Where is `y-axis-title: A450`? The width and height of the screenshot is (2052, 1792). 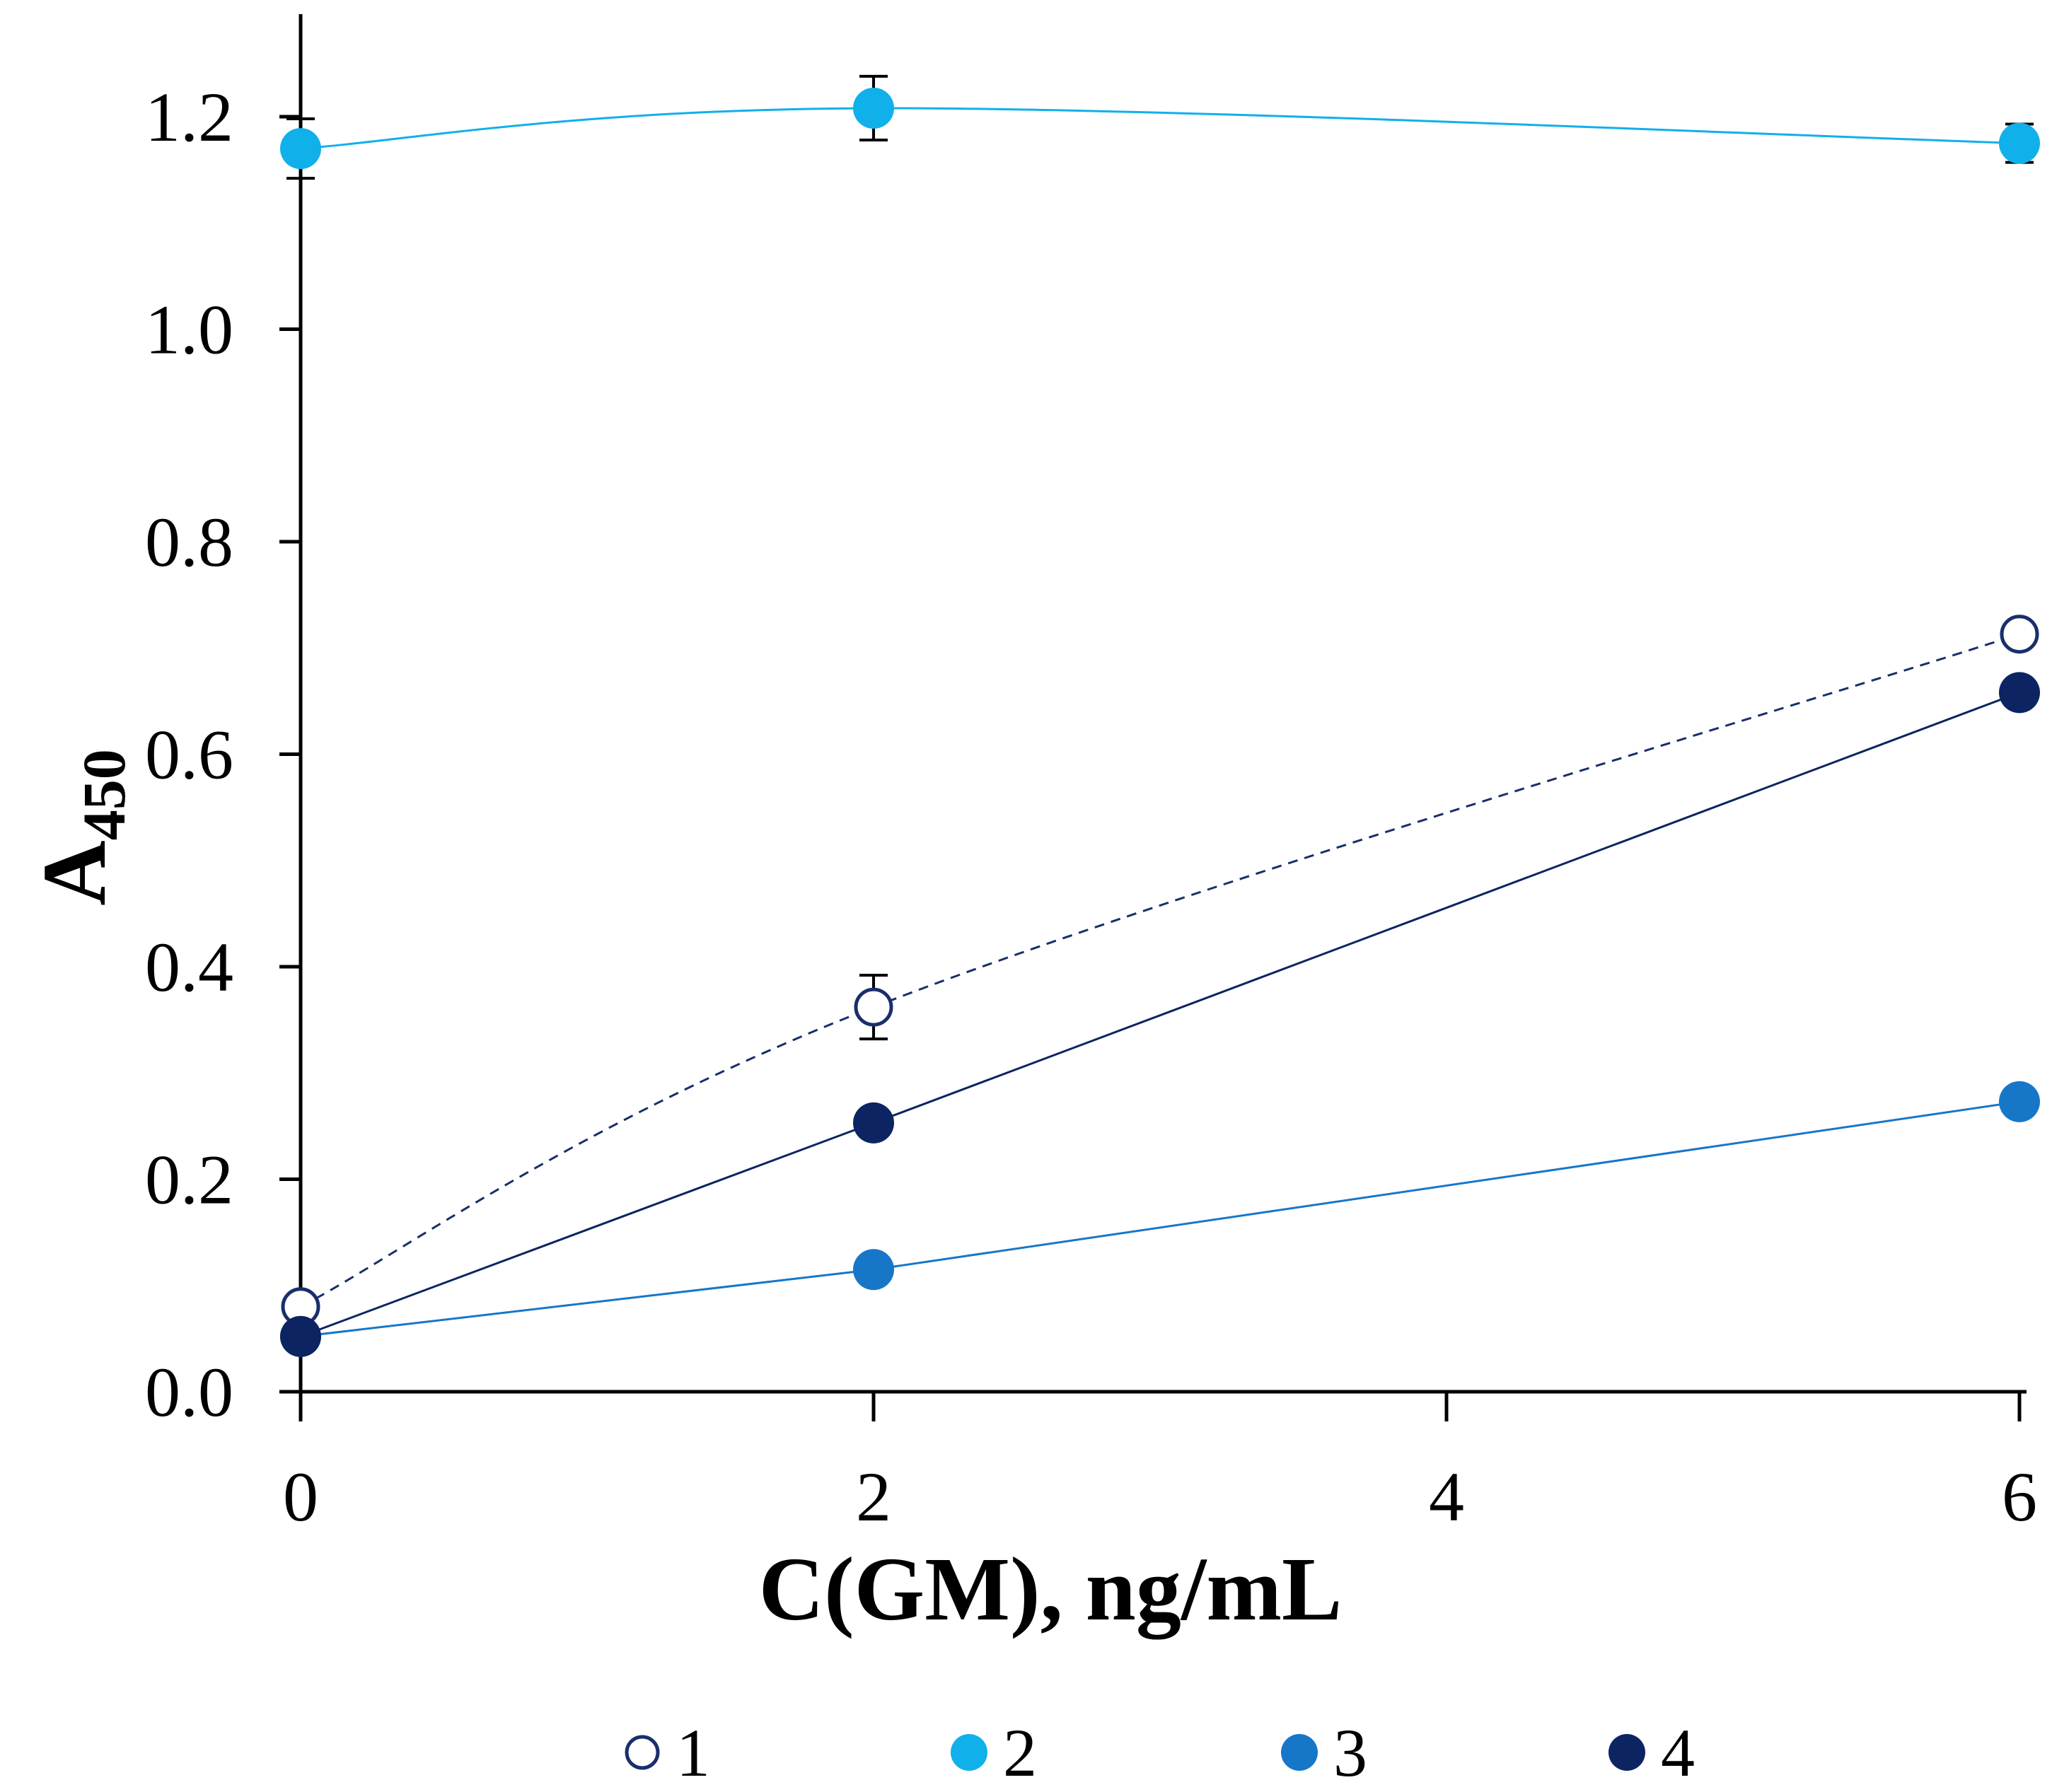
y-axis-title: A450 is located at coordinates (81, 827).